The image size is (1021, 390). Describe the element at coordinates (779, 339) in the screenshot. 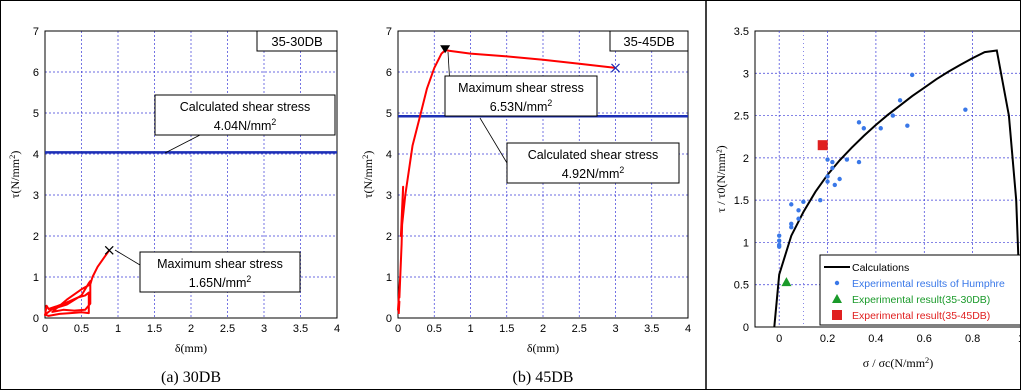

I see `x-tick-label: 0` at that location.